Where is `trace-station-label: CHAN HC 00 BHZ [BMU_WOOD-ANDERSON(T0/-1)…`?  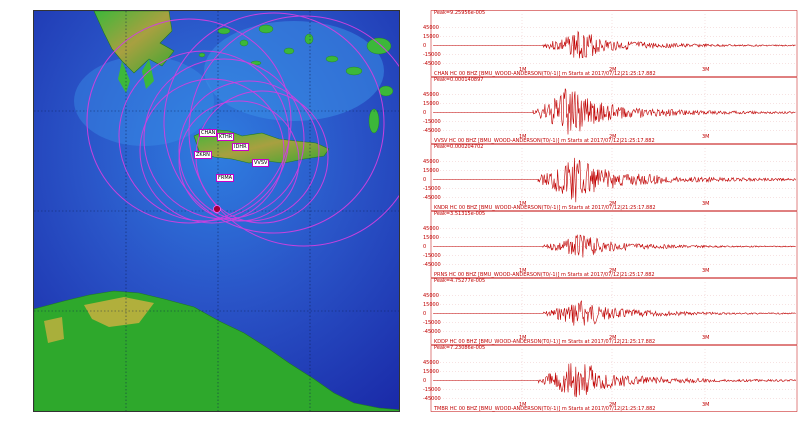
trace-station-label: CHAN HC 00 BHZ [BMU_WOOD-ANDERSON(T0/-1)… is located at coordinates (545, 74).